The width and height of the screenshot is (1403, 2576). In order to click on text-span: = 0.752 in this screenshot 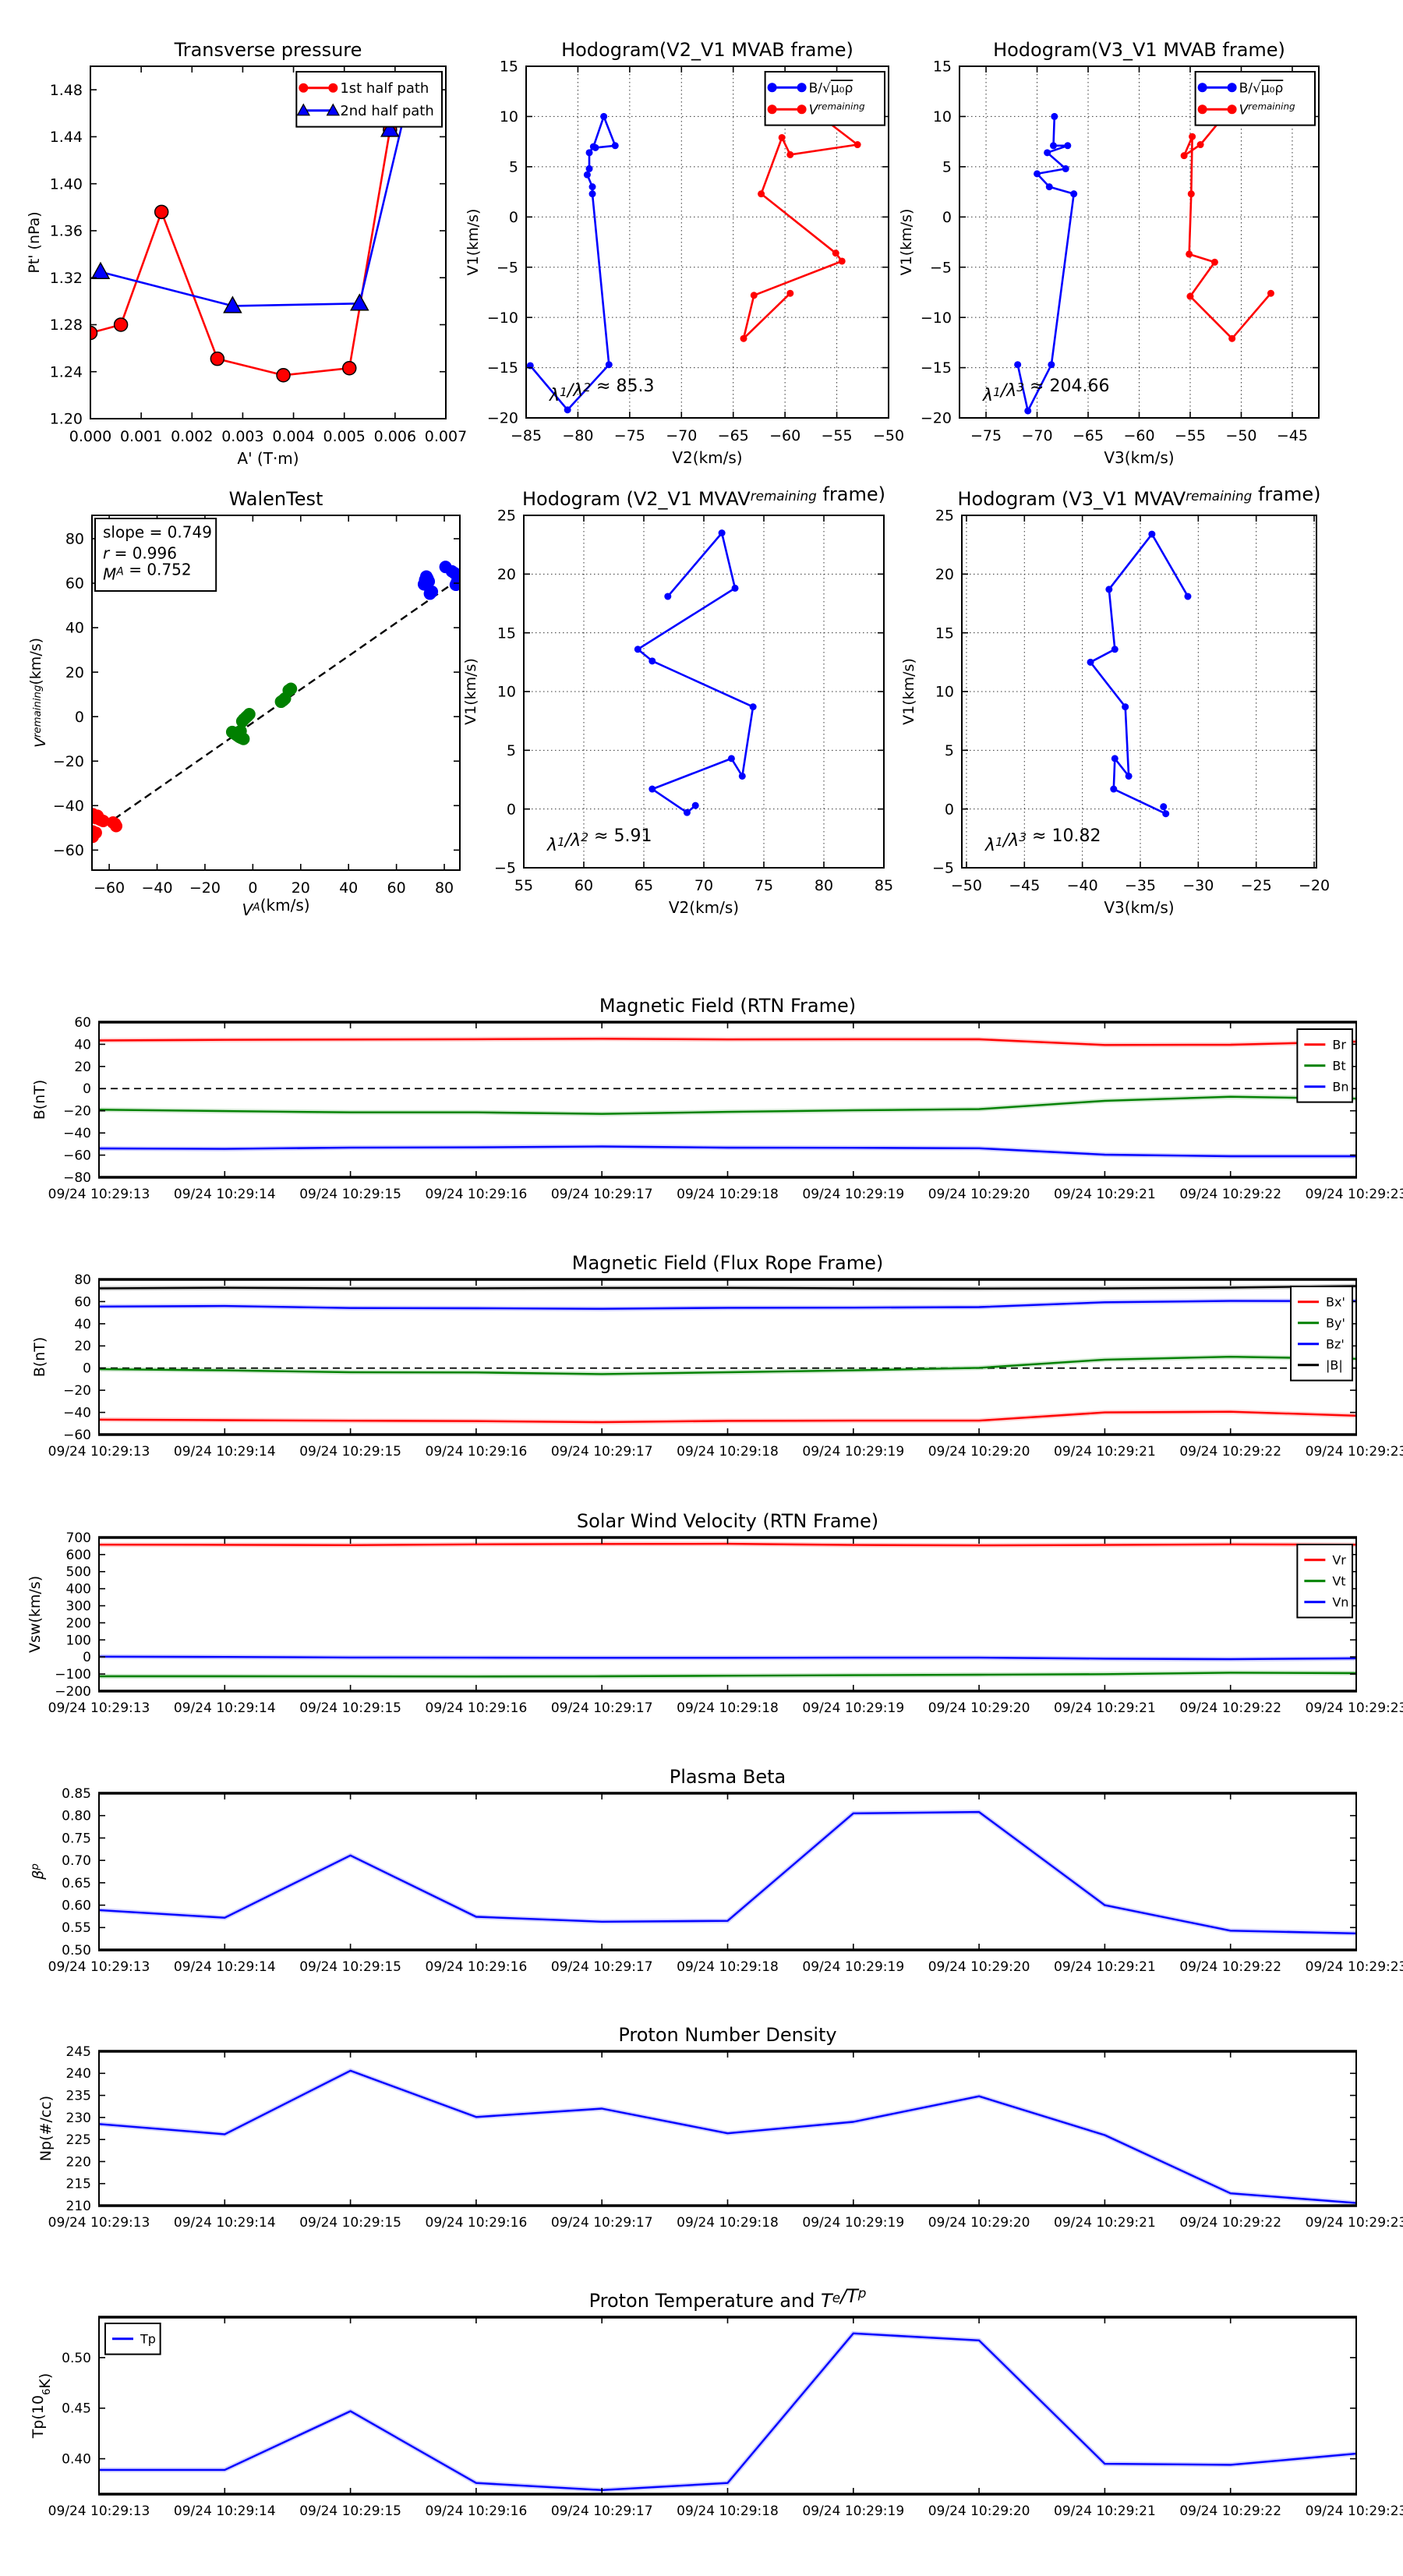, I will do `click(158, 569)`.